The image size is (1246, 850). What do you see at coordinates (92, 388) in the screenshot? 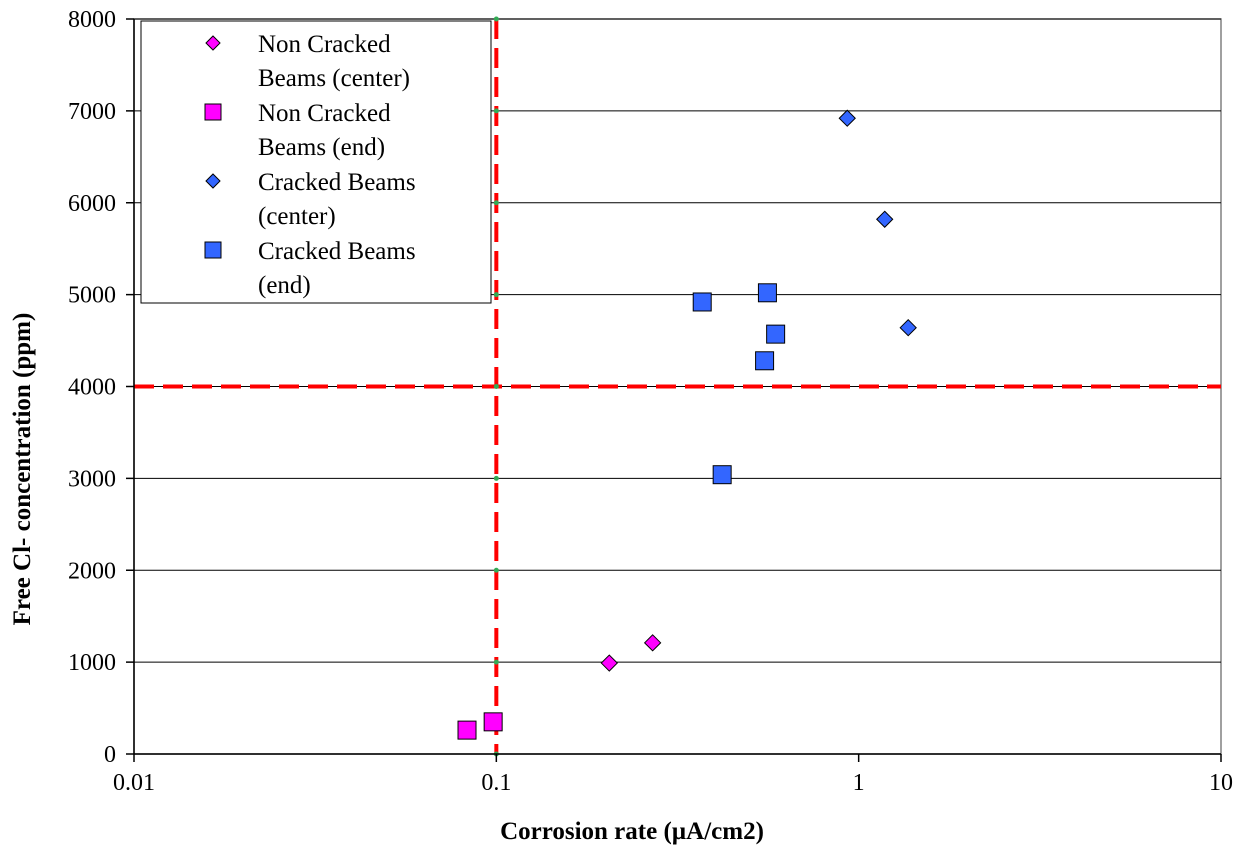
I see `y-tick-label: 4000` at bounding box center [92, 388].